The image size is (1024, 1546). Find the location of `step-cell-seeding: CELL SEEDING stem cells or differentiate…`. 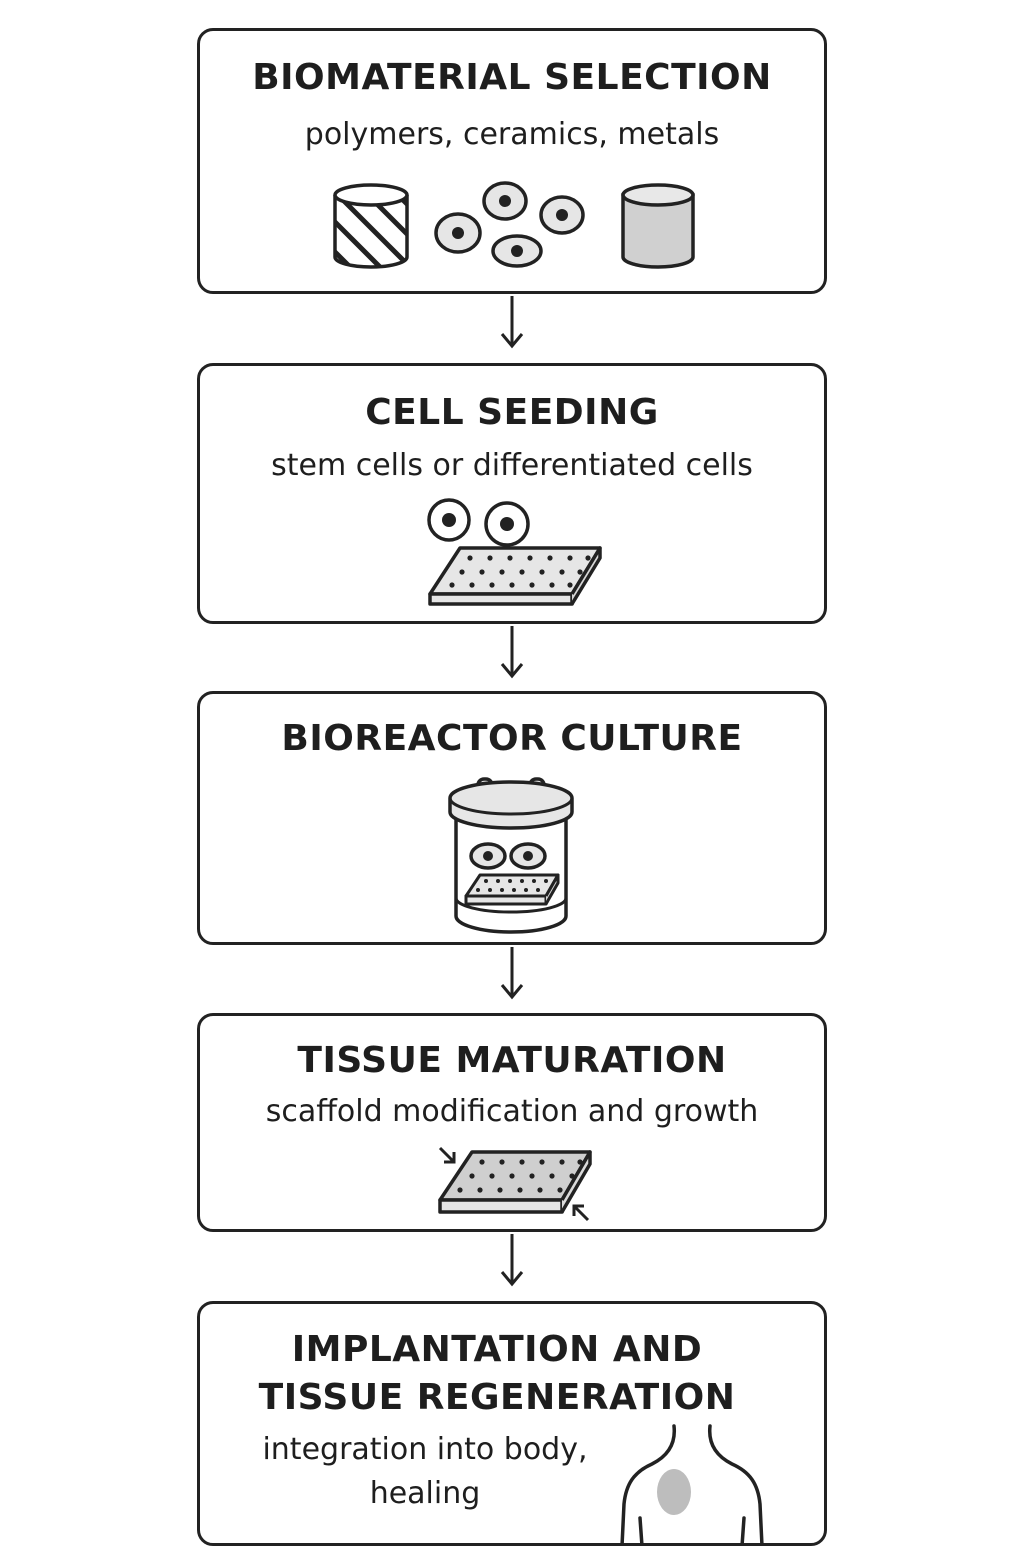

step-cell-seeding: CELL SEEDING stem cells or differentiate… is located at coordinates (512, 493).